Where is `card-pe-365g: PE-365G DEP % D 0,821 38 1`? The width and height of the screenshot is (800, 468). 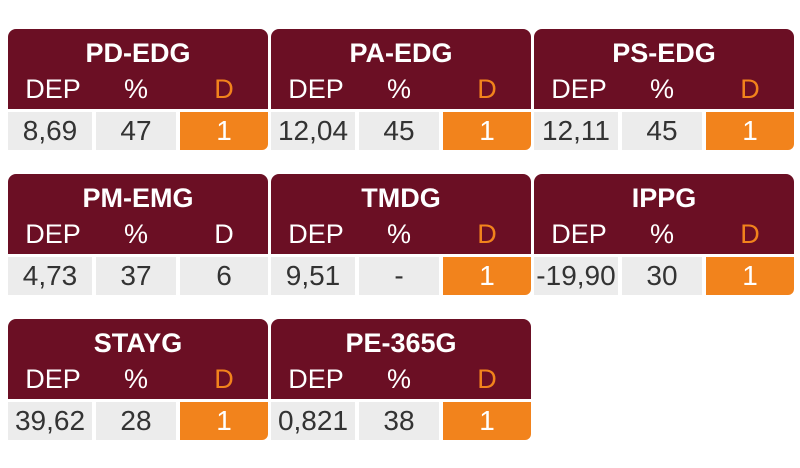
card-pe-365g: PE-365G DEP % D 0,821 38 1 is located at coordinates (401, 380).